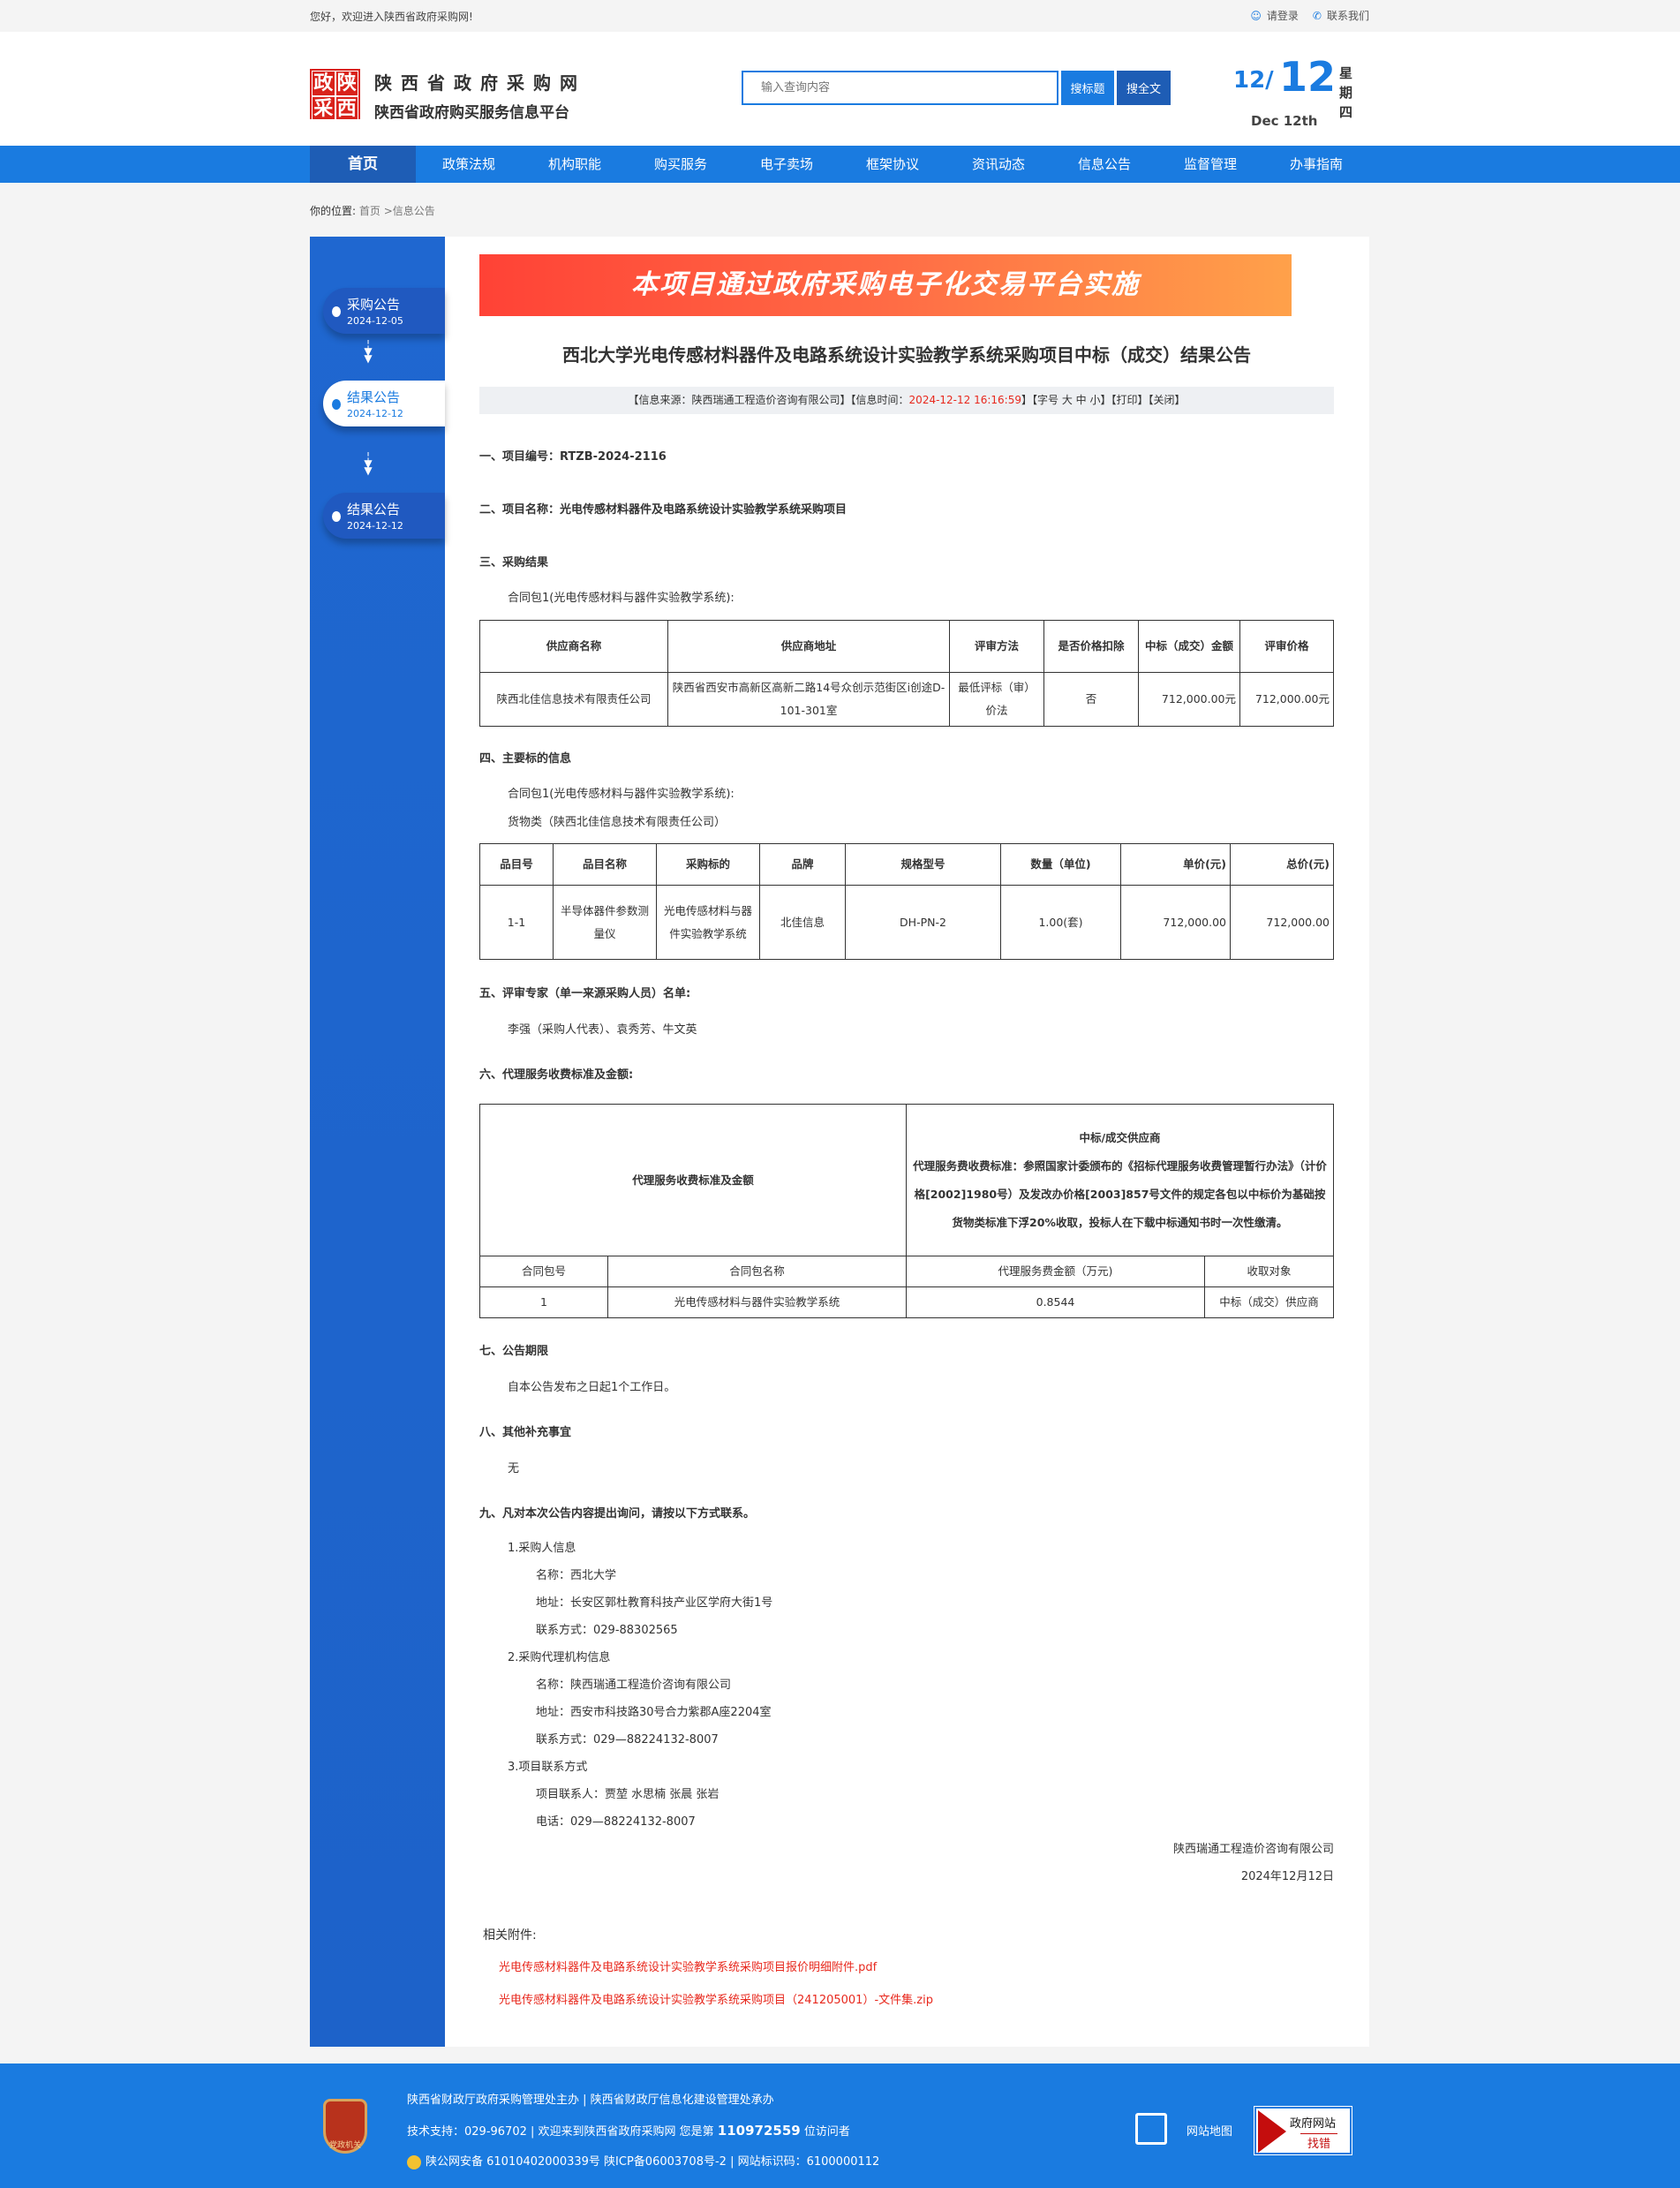 Image resolution: width=1680 pixels, height=2188 pixels. I want to click on date-english: Dec 12th, so click(1284, 121).